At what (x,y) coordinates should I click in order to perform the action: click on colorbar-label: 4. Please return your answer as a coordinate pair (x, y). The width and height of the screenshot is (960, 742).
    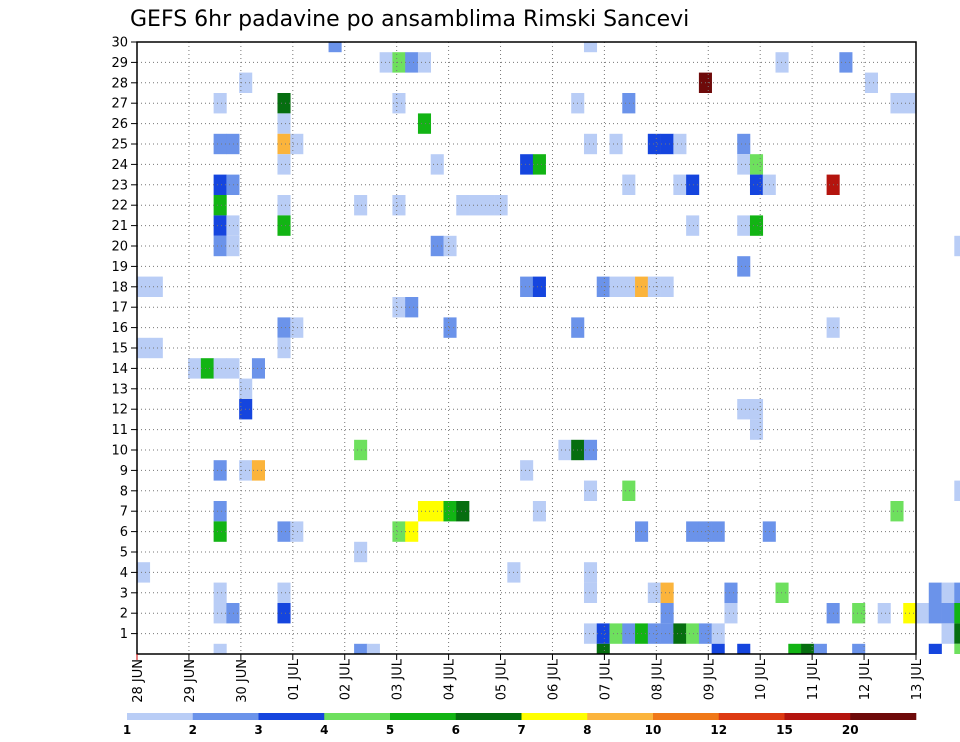
    Looking at the image, I should click on (324, 730).